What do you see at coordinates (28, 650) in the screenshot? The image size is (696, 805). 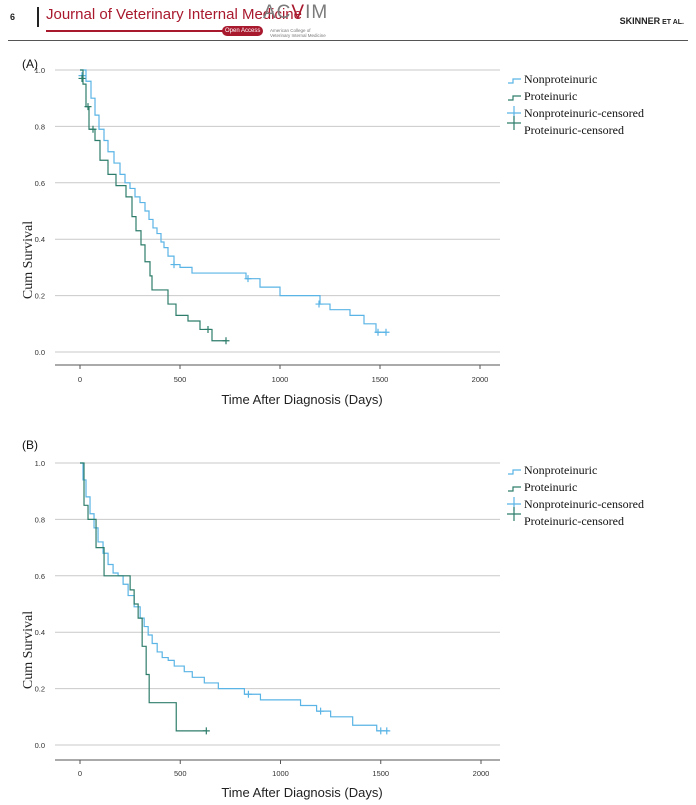 I see `y-axis-label-b: Cum Survival` at bounding box center [28, 650].